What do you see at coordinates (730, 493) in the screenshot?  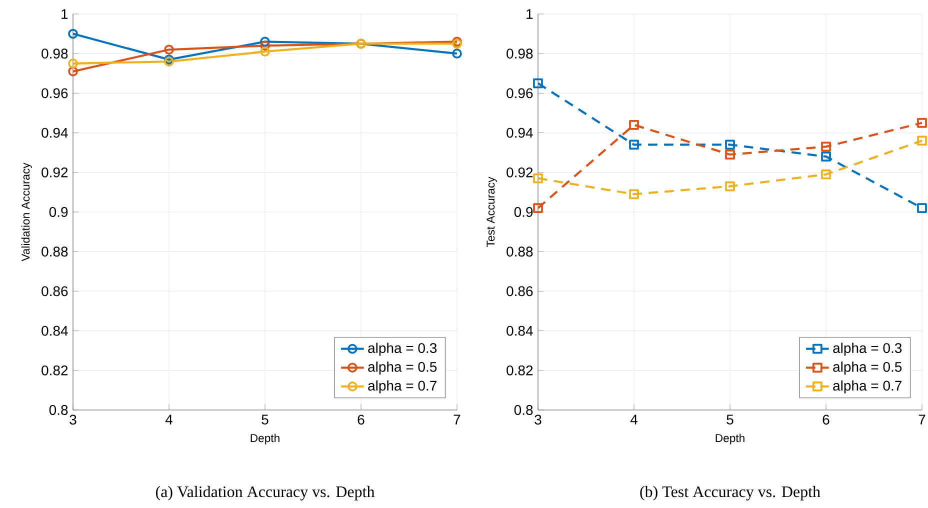 I see `text: (b) Test Accuracy vs. Depth` at bounding box center [730, 493].